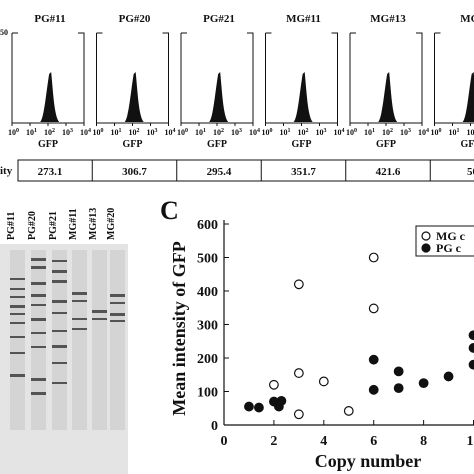 The image size is (474, 474). I want to click on gel-lane-label: PG#21, so click(53, 225).